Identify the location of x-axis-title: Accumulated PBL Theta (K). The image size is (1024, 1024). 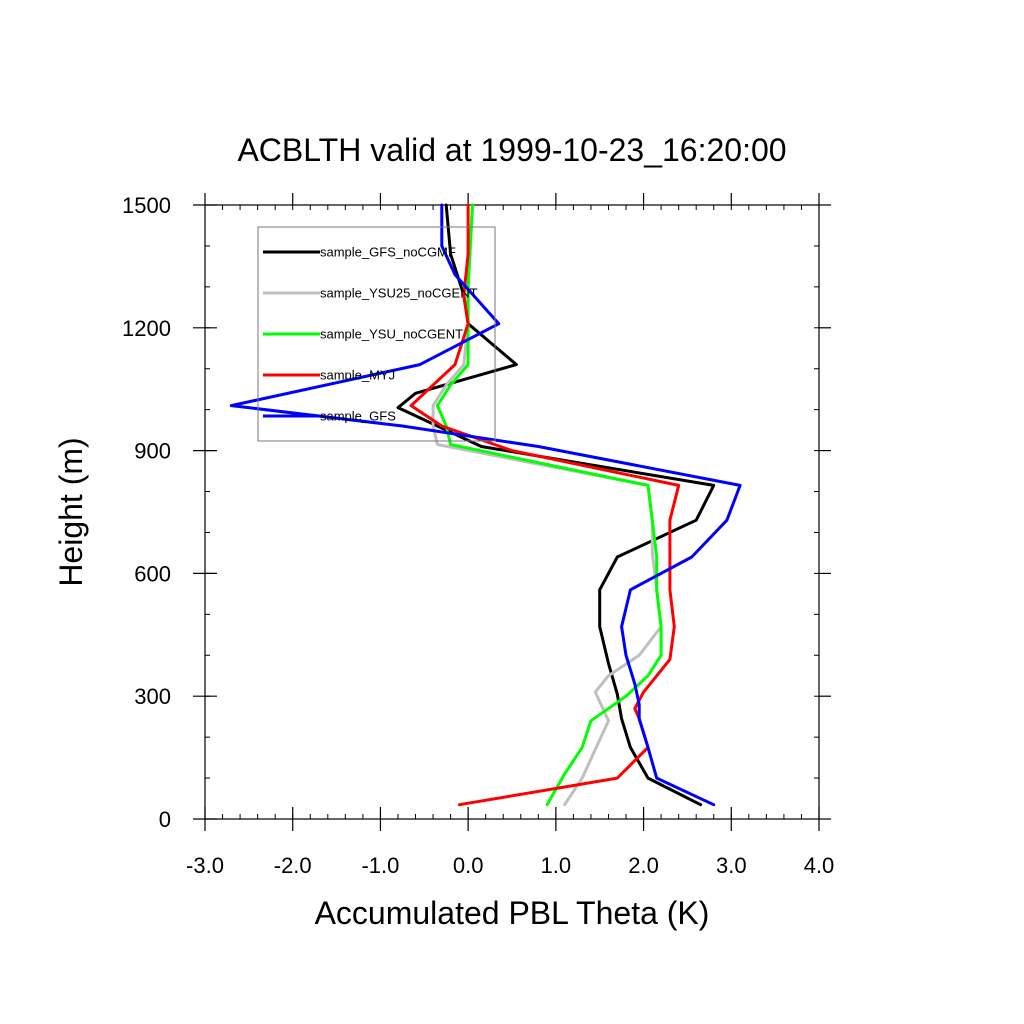
(512, 913).